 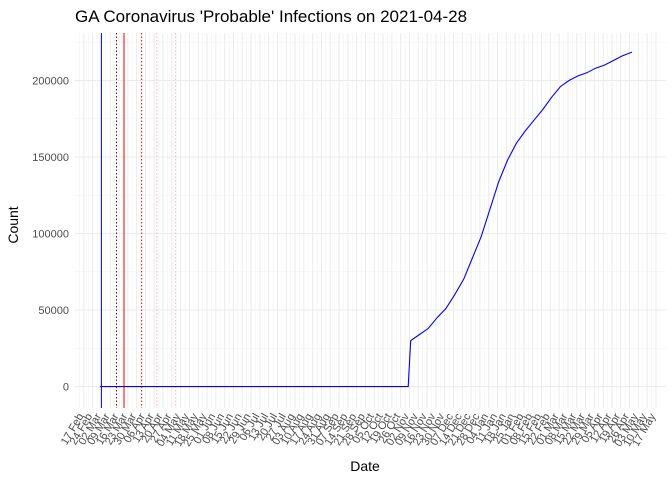 I want to click on y-axis-tick-labels: 0 50000 100000 150000 200000, so click(x=50, y=234).